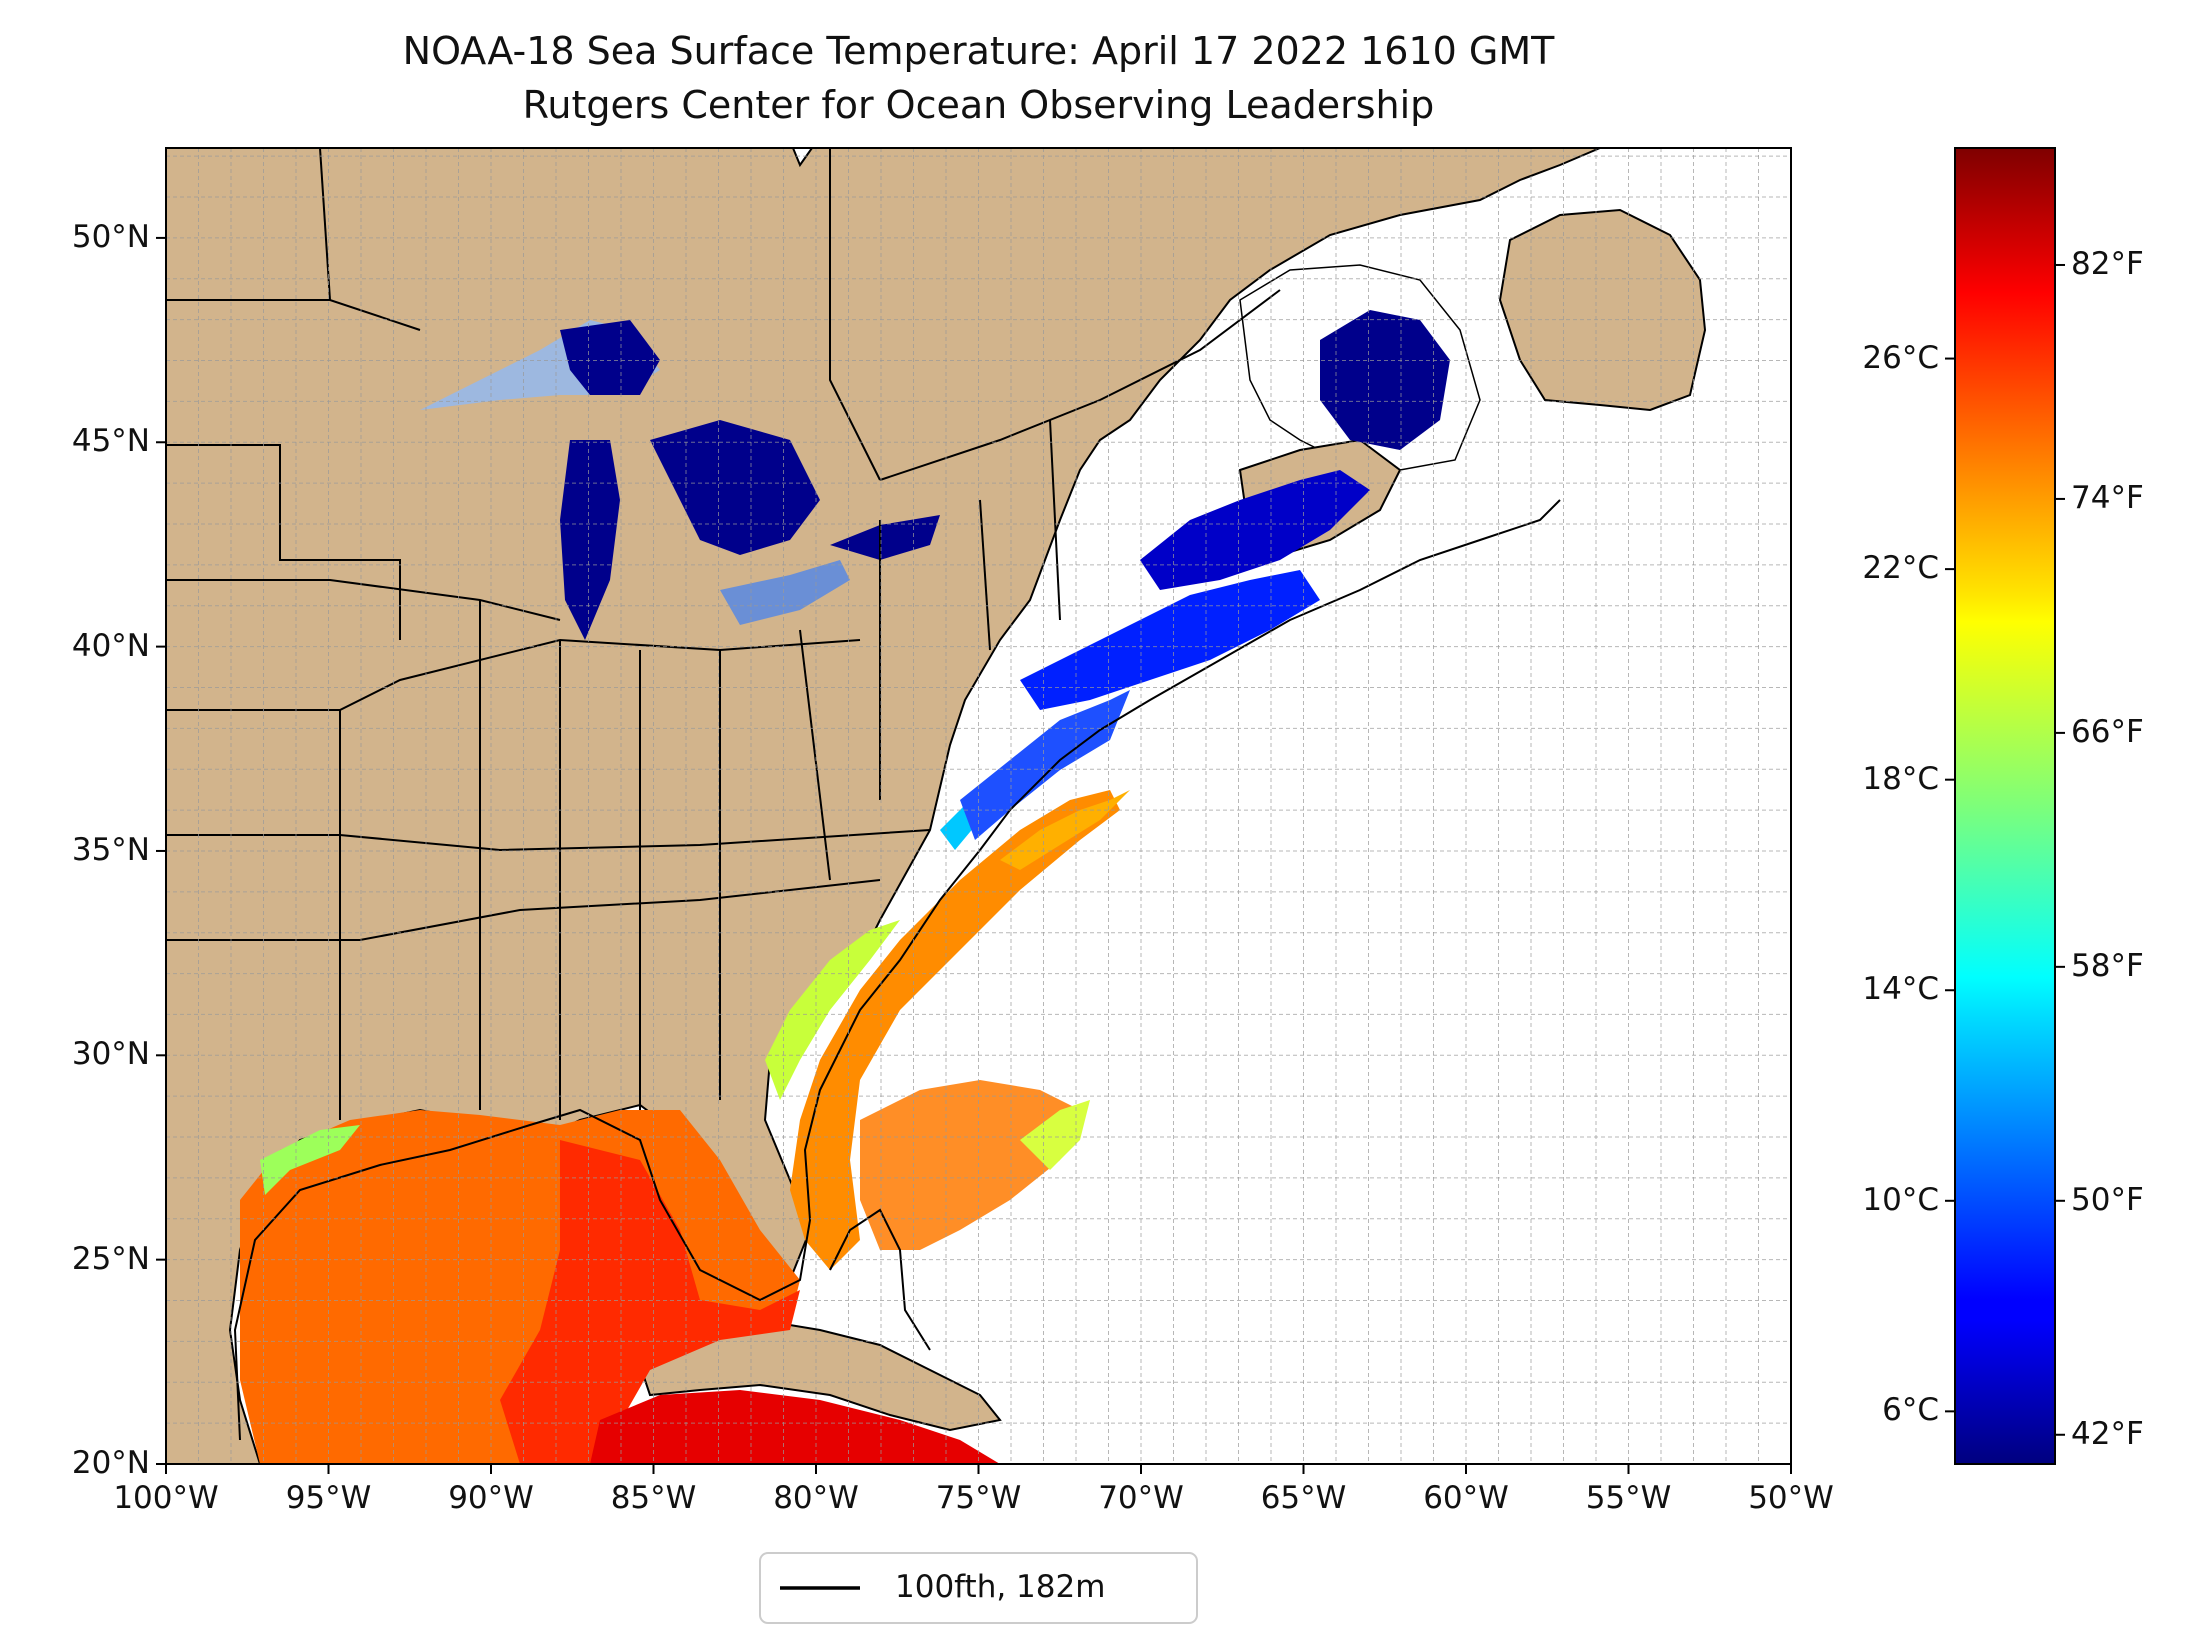 Image resolution: width=2201 pixels, height=1647 pixels. I want to click on lon-tick-label: 70°W, so click(1141, 1498).